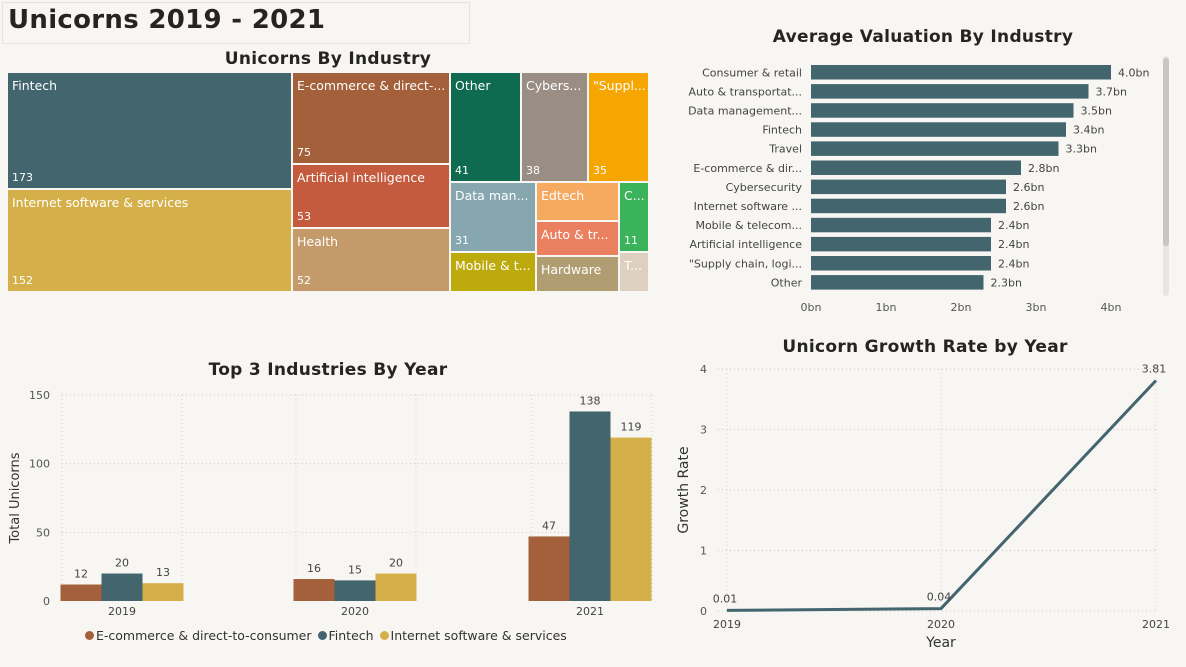 This screenshot has height=667, width=1186. Describe the element at coordinates (942, 495) in the screenshot. I see `growth-series-line` at that location.